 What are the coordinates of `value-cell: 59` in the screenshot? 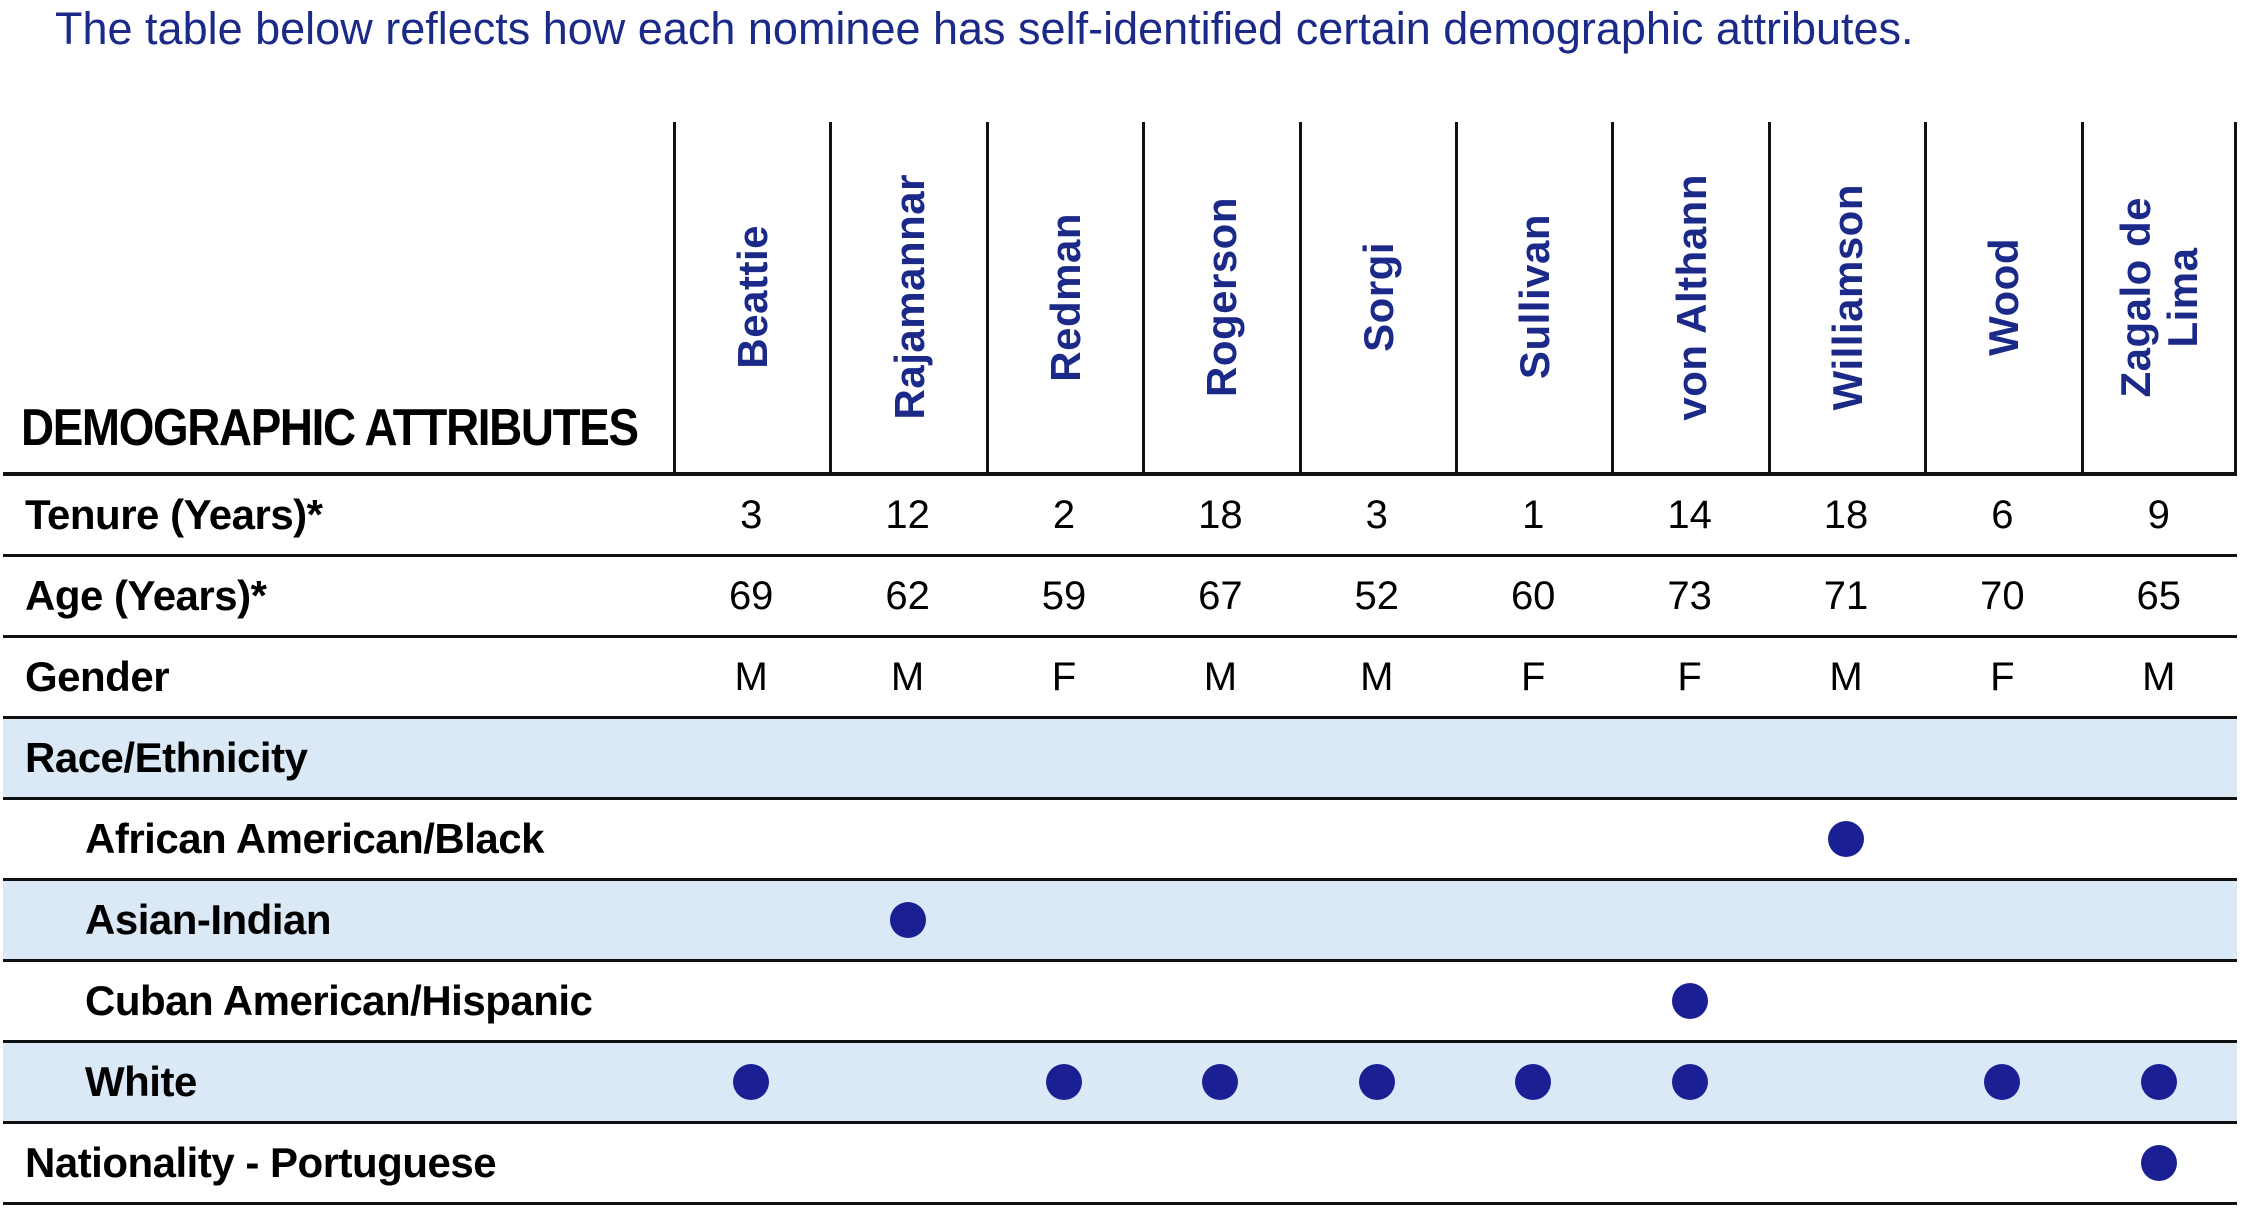 It's located at (1064, 595).